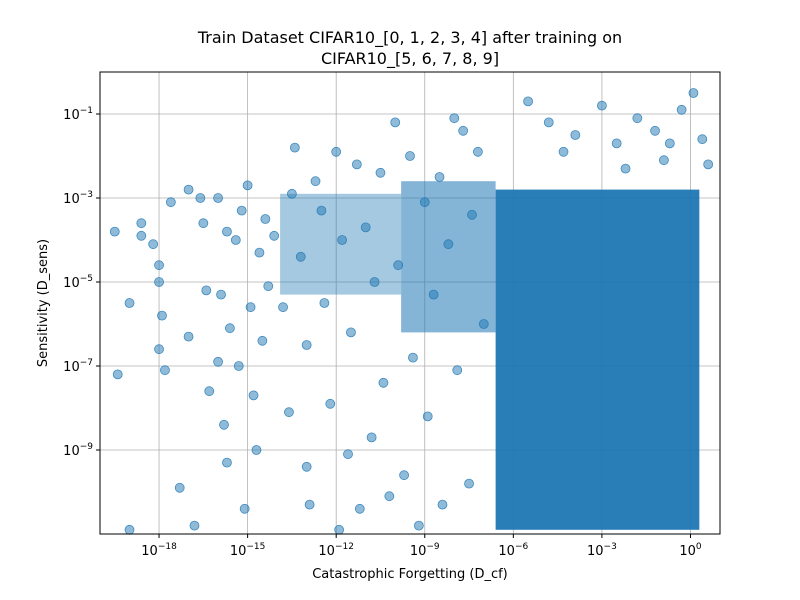  I want to click on x-tick-label: 10⁻⁶, so click(513, 550).